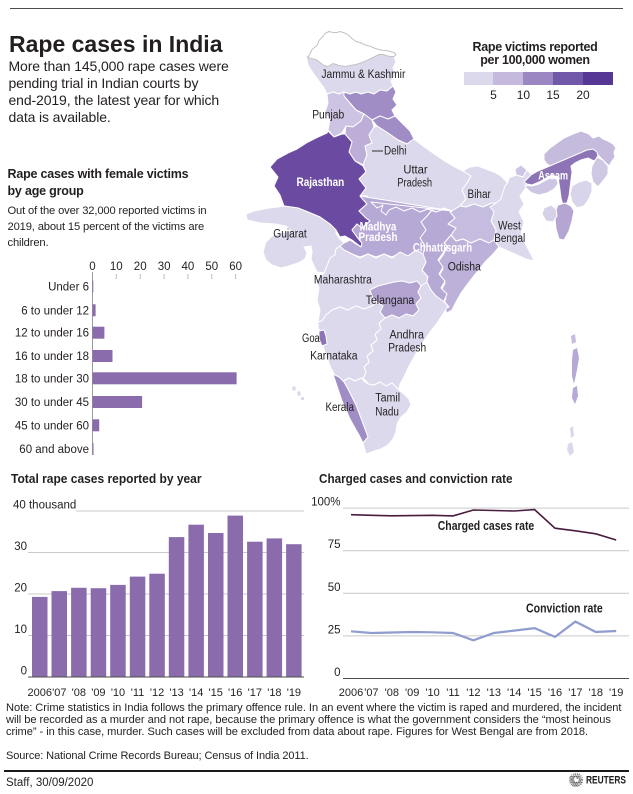 Image resolution: width=633 pixels, height=794 pixels. I want to click on svg-text: Bengal, so click(509, 239).